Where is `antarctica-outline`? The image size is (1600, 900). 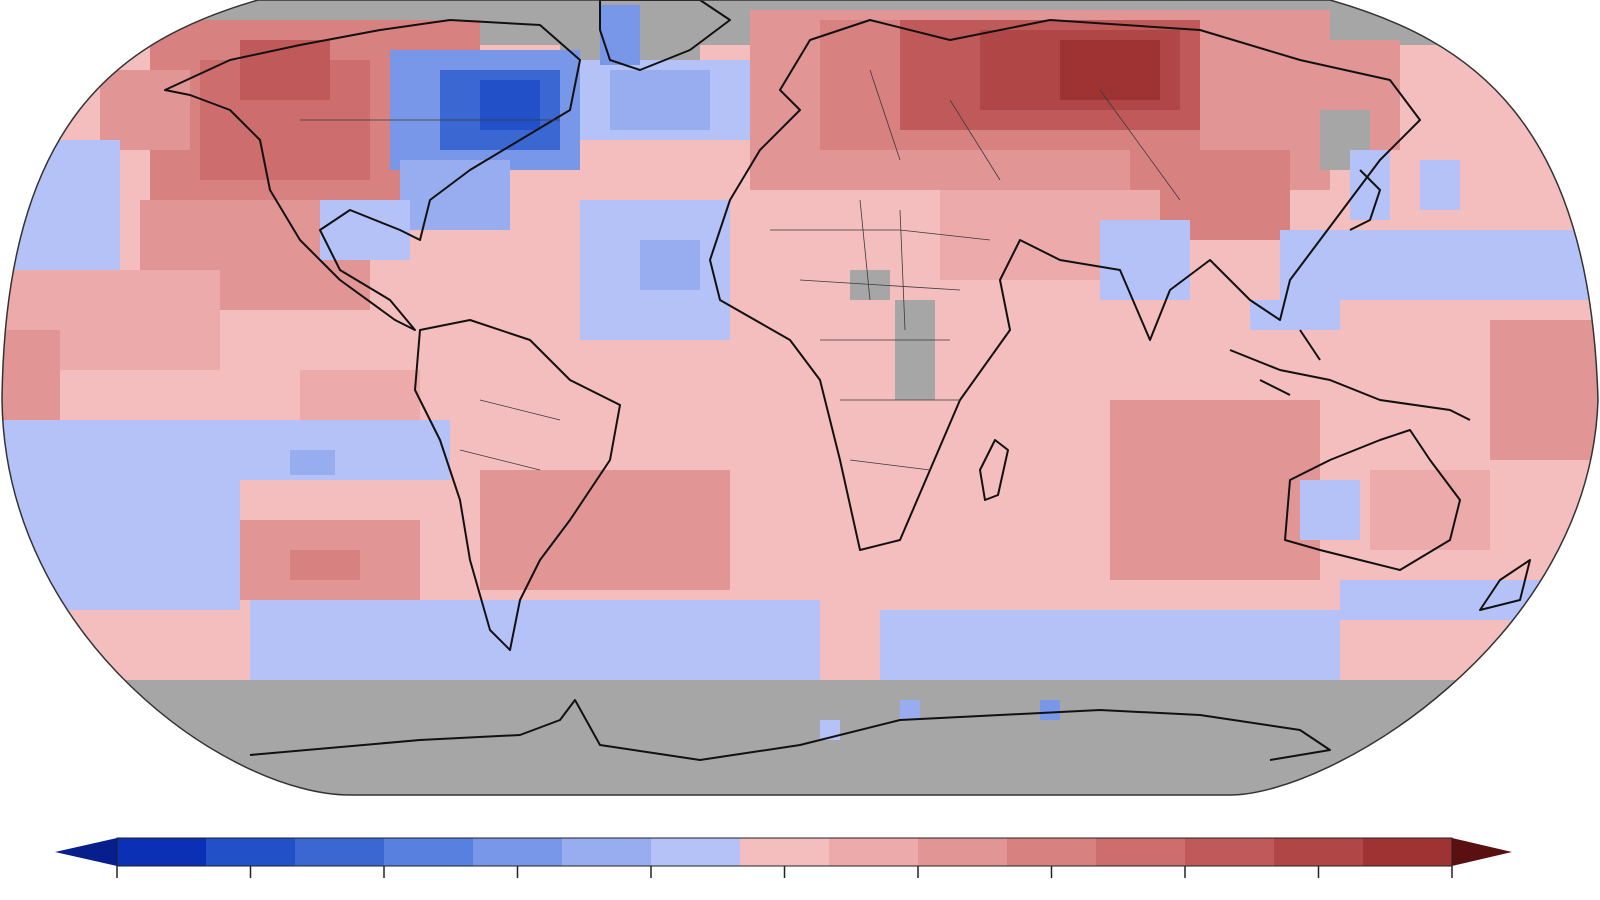 antarctica-outline is located at coordinates (790, 730).